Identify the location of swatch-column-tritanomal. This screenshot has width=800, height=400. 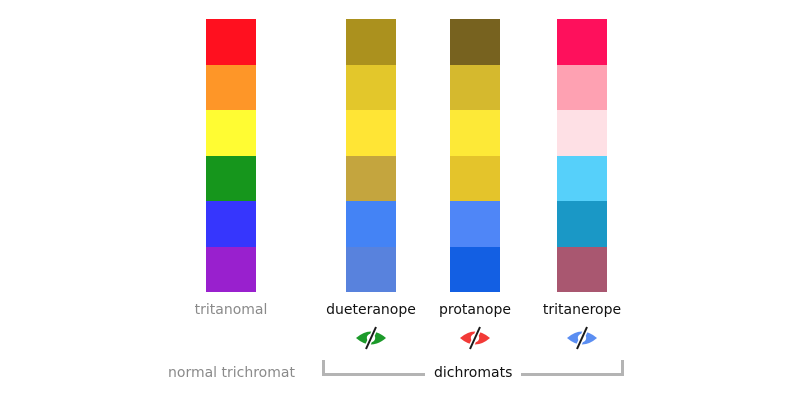
(231, 155).